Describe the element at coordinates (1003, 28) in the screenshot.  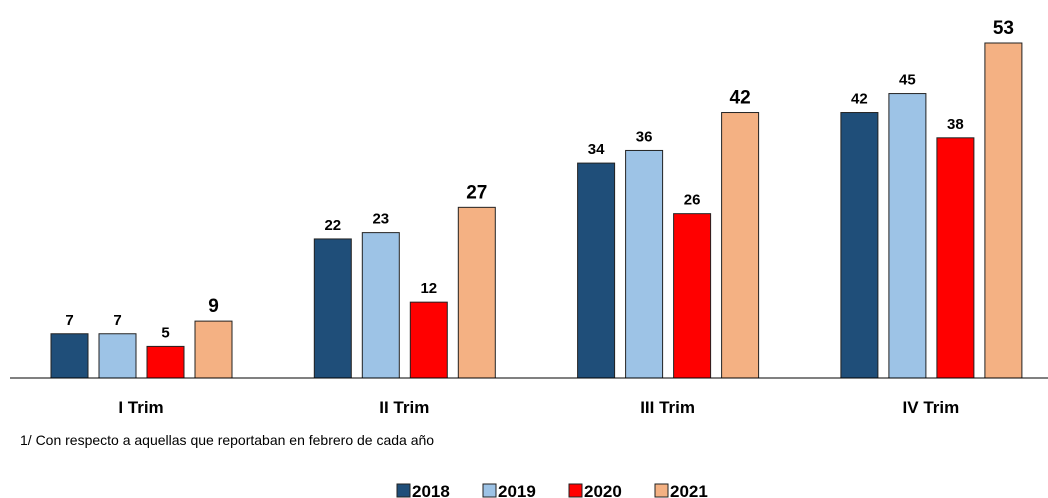
I see `value-label: 53` at that location.